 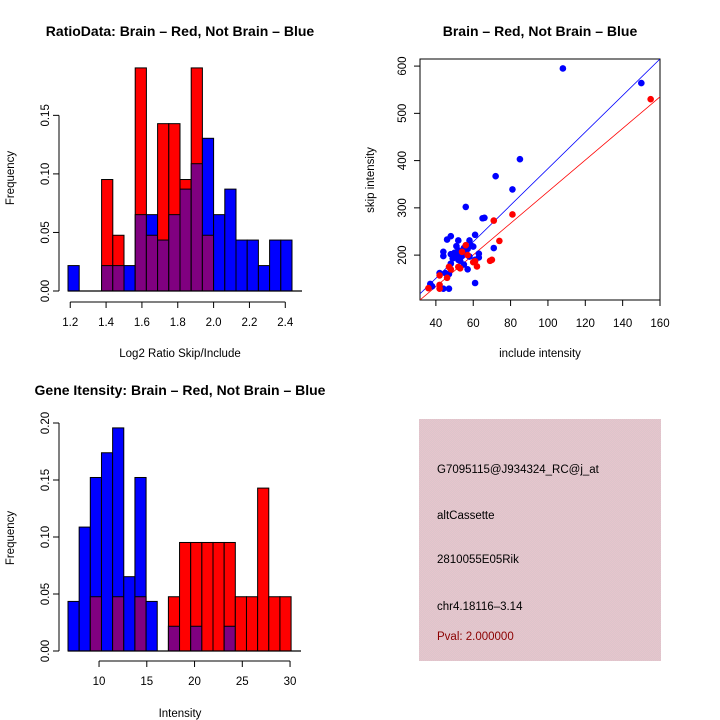 I want to click on ratio-histogram-ylabel: Frequency, so click(x=11, y=178).